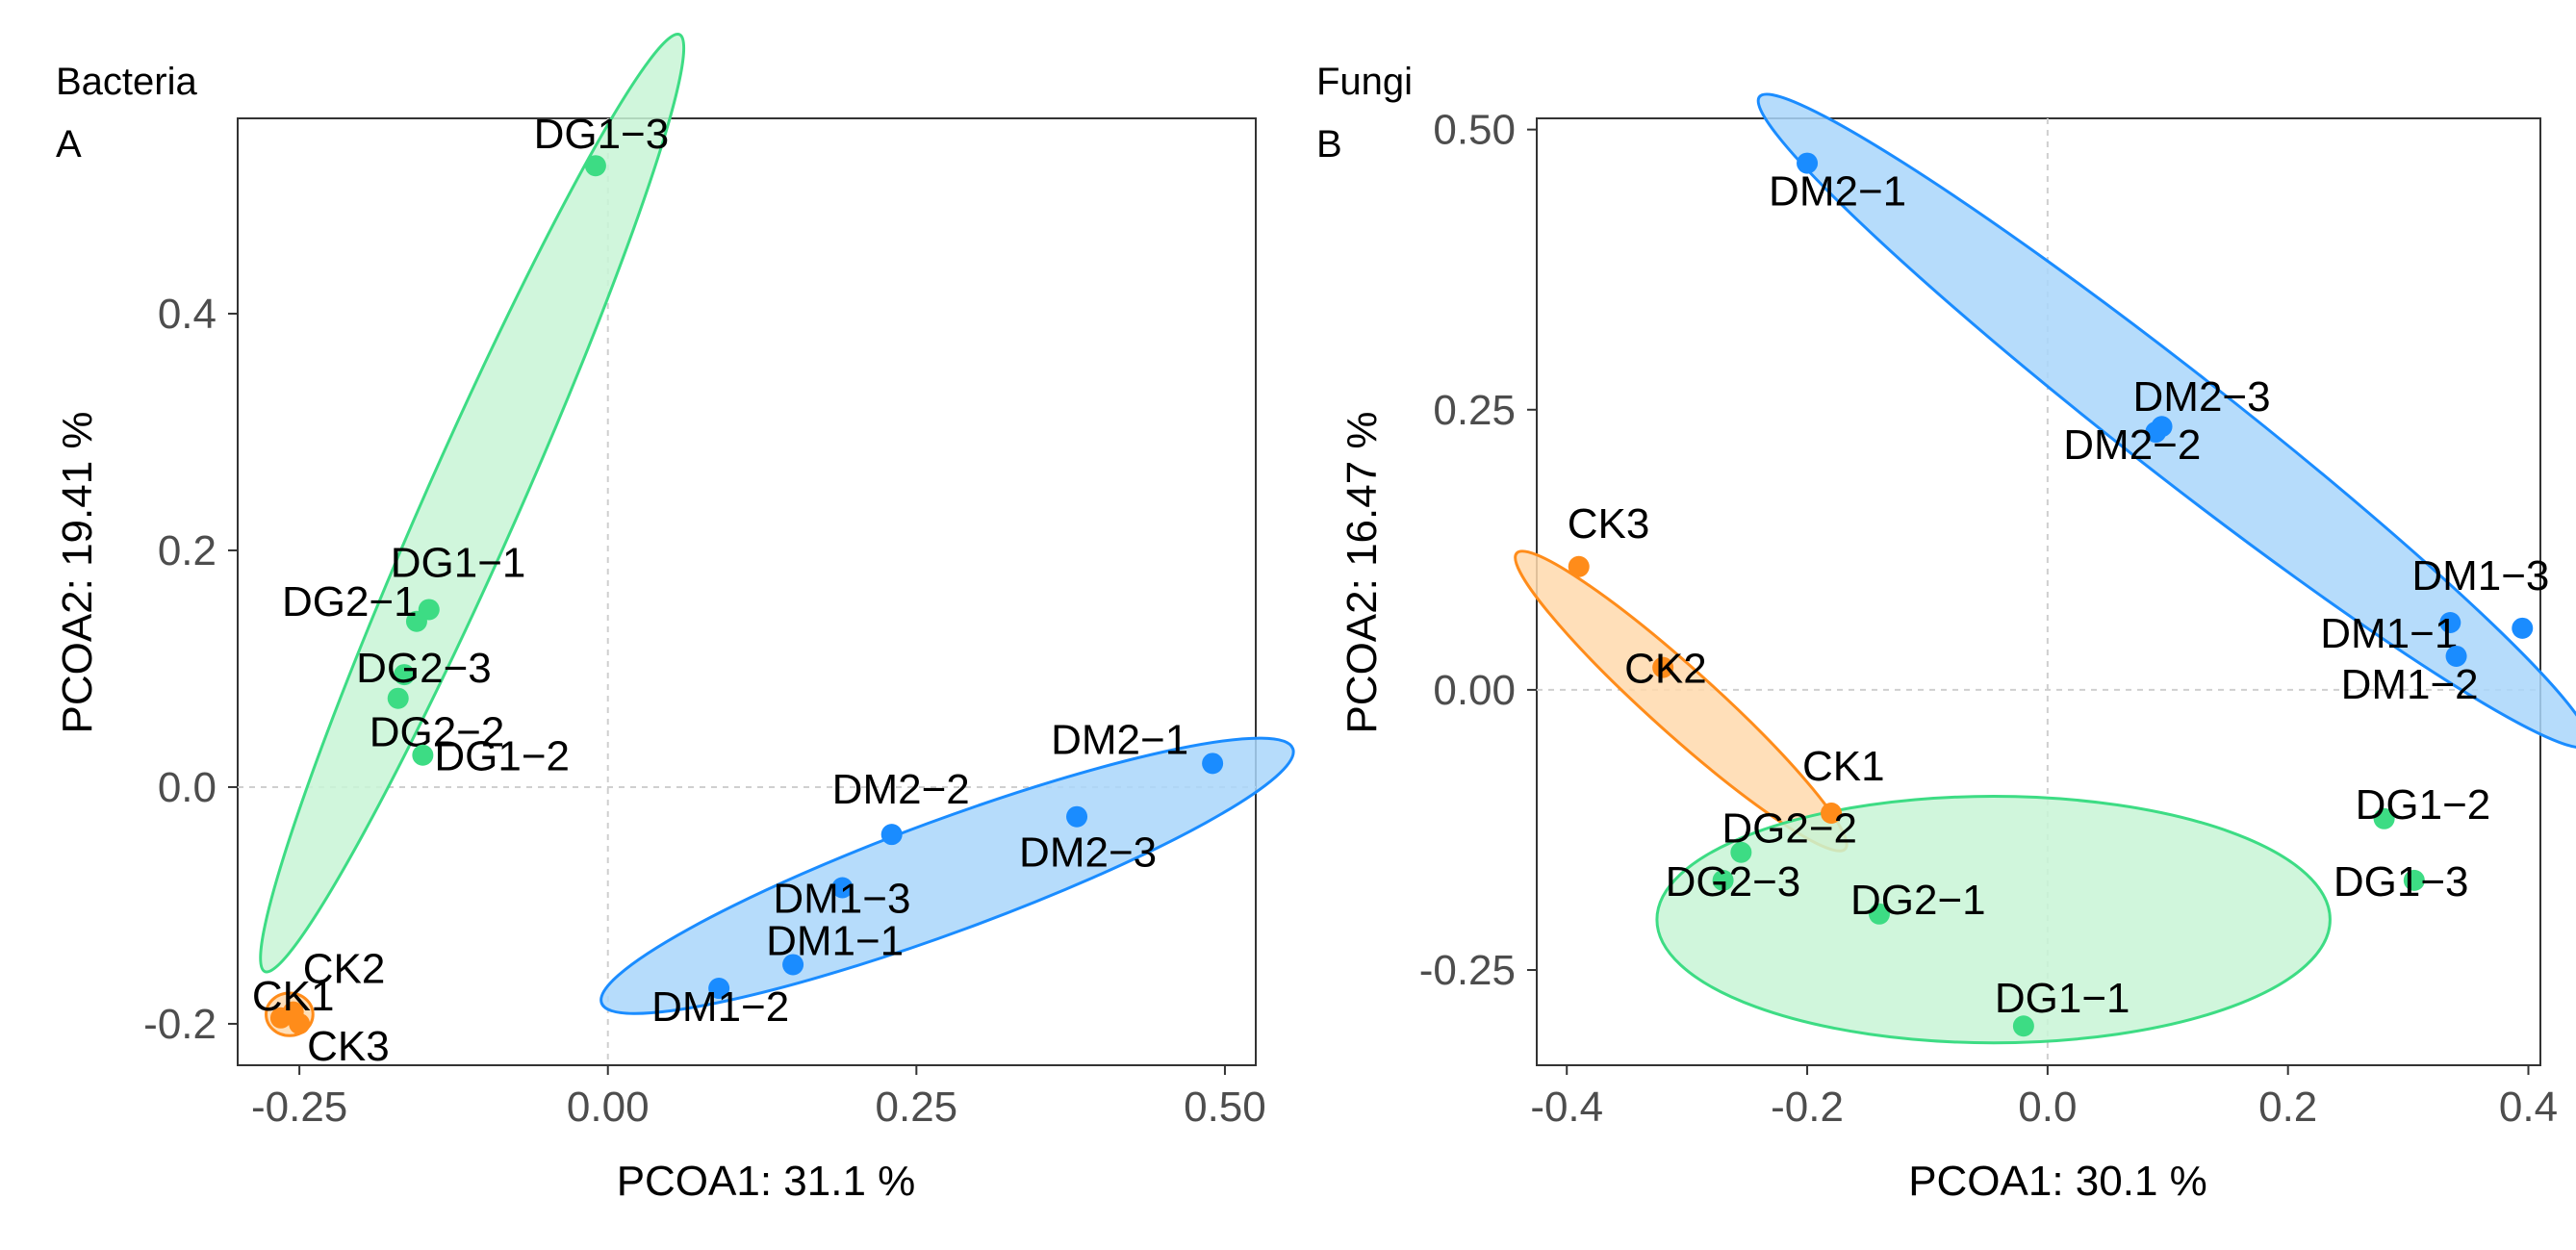 The height and width of the screenshot is (1250, 2576). Describe the element at coordinates (2287, 1107) in the screenshot. I see `x-tick-label: 0.2` at that location.